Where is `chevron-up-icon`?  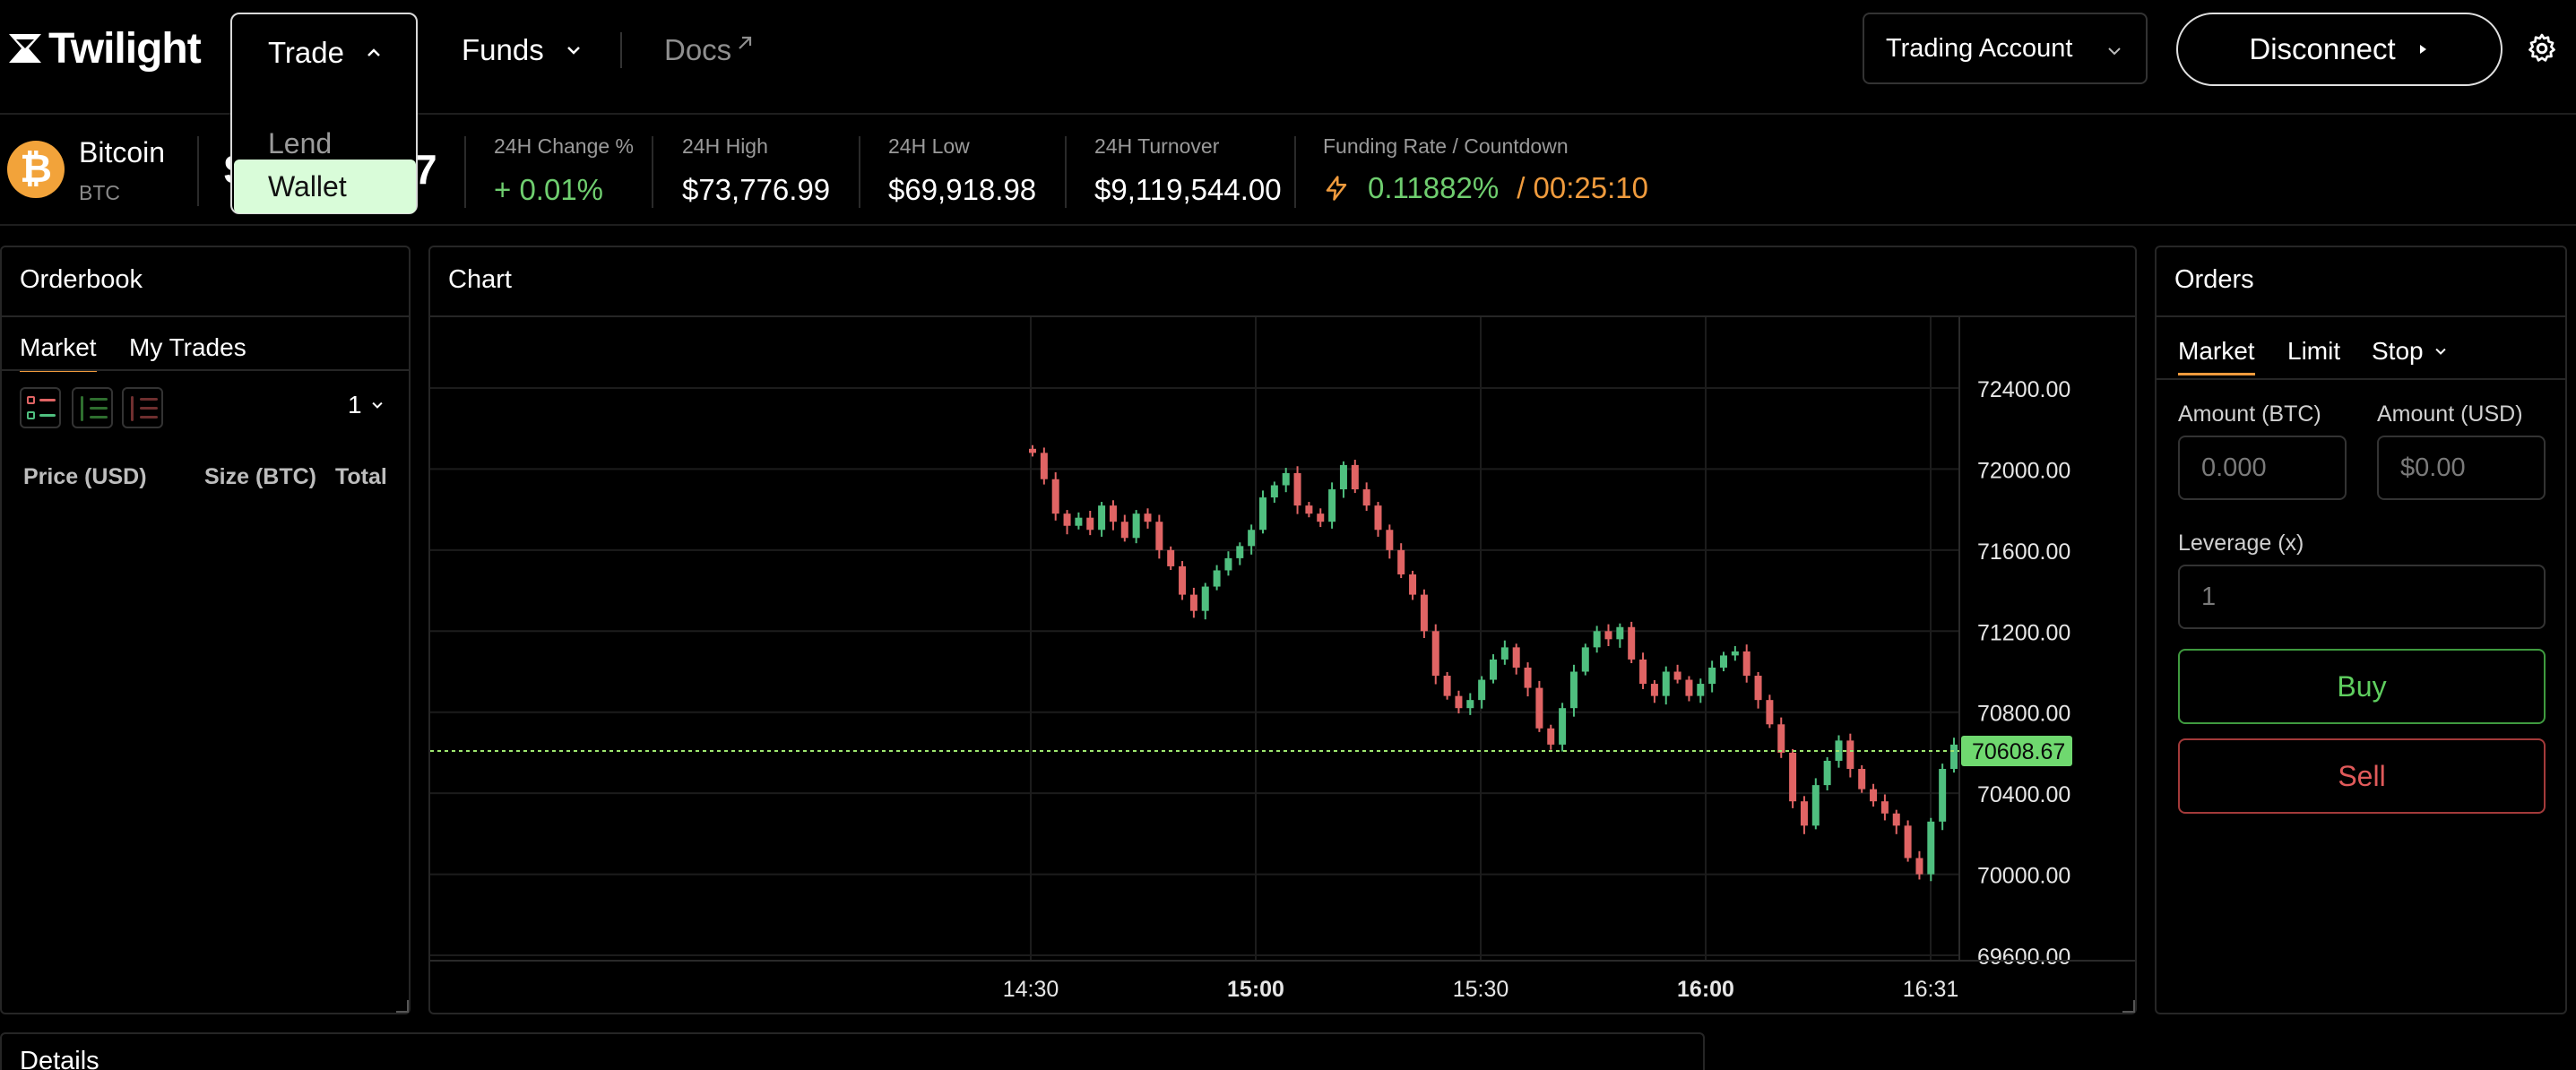 chevron-up-icon is located at coordinates (373, 52).